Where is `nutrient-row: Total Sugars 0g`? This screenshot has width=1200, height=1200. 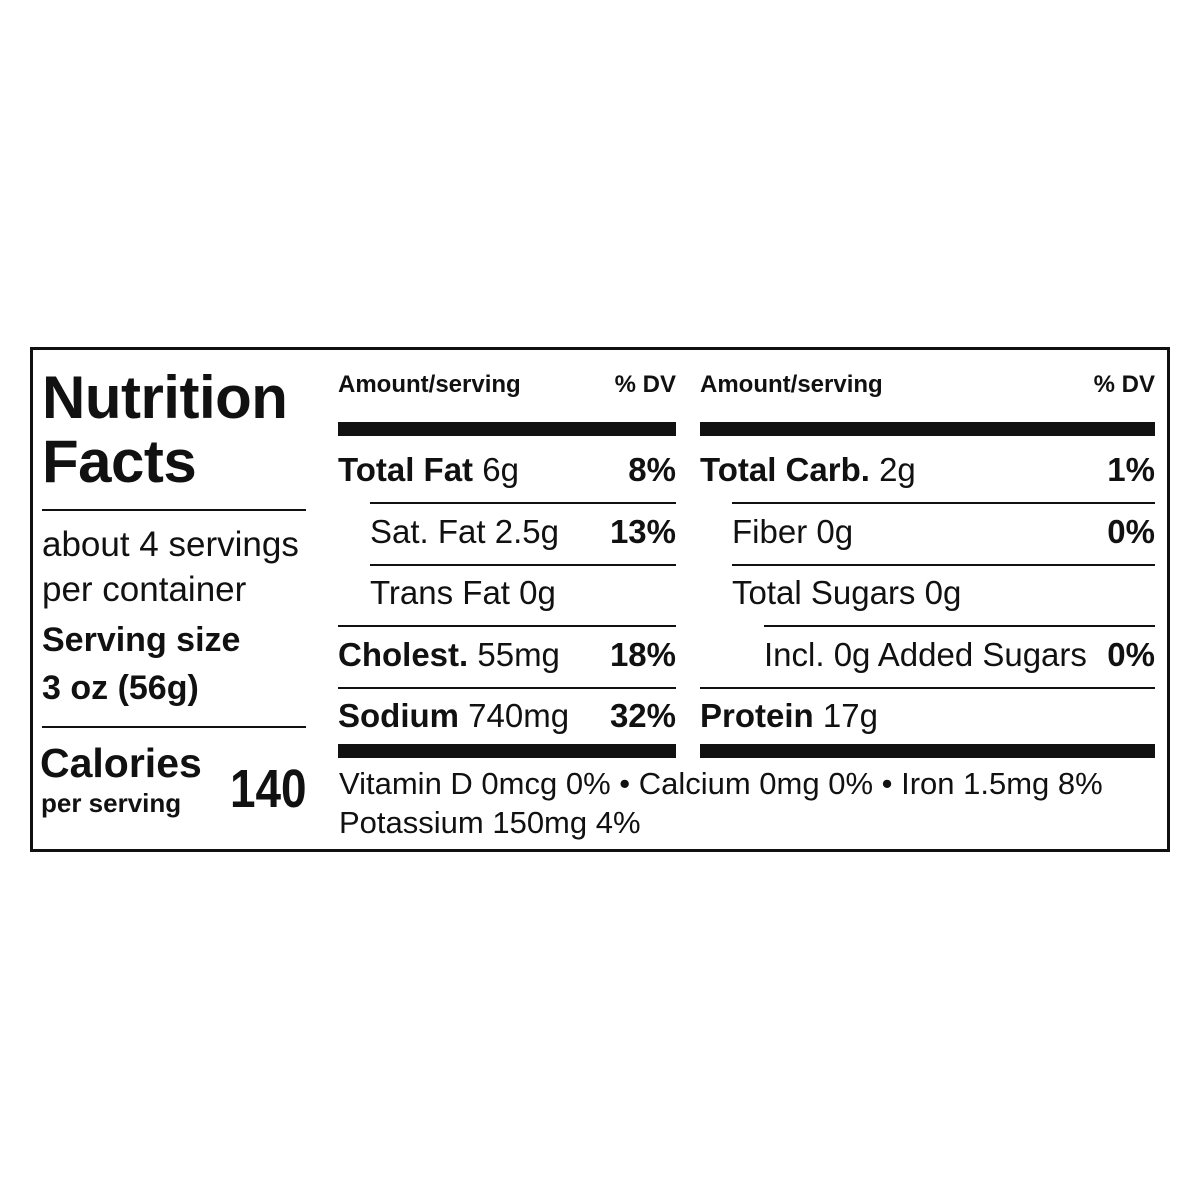
nutrient-row: Total Sugars 0g is located at coordinates (846, 593).